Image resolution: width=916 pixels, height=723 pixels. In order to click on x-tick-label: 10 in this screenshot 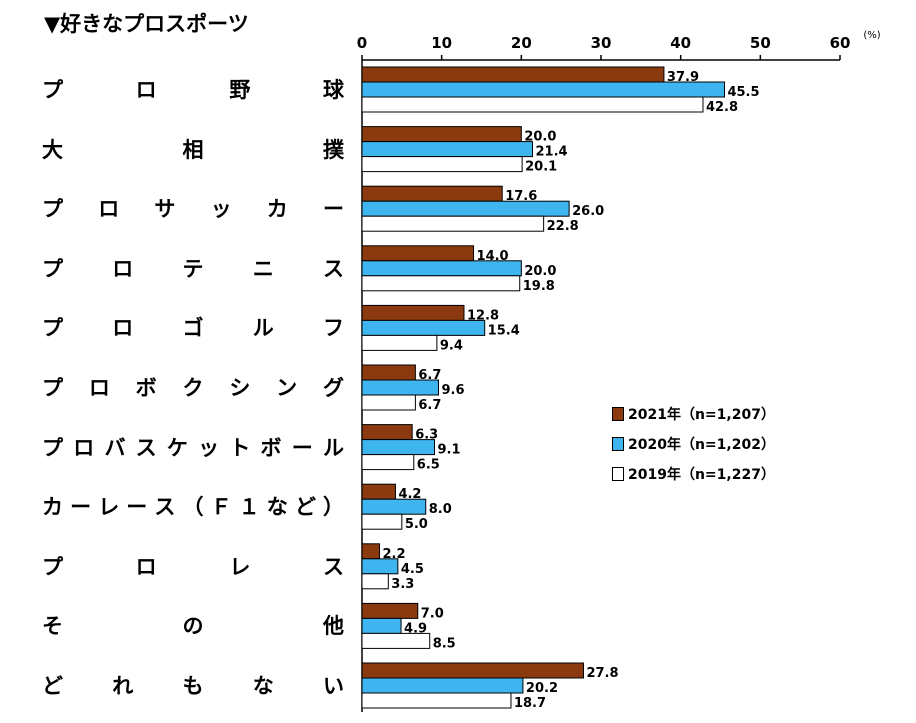, I will do `click(441, 43)`.